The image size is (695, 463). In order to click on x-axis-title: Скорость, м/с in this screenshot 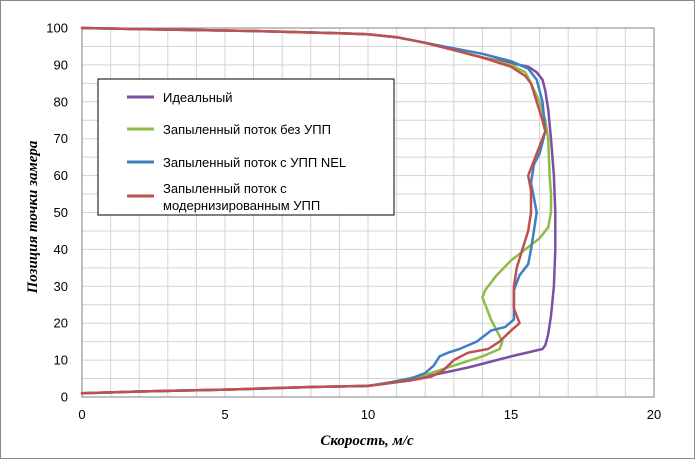, I will do `click(367, 441)`.